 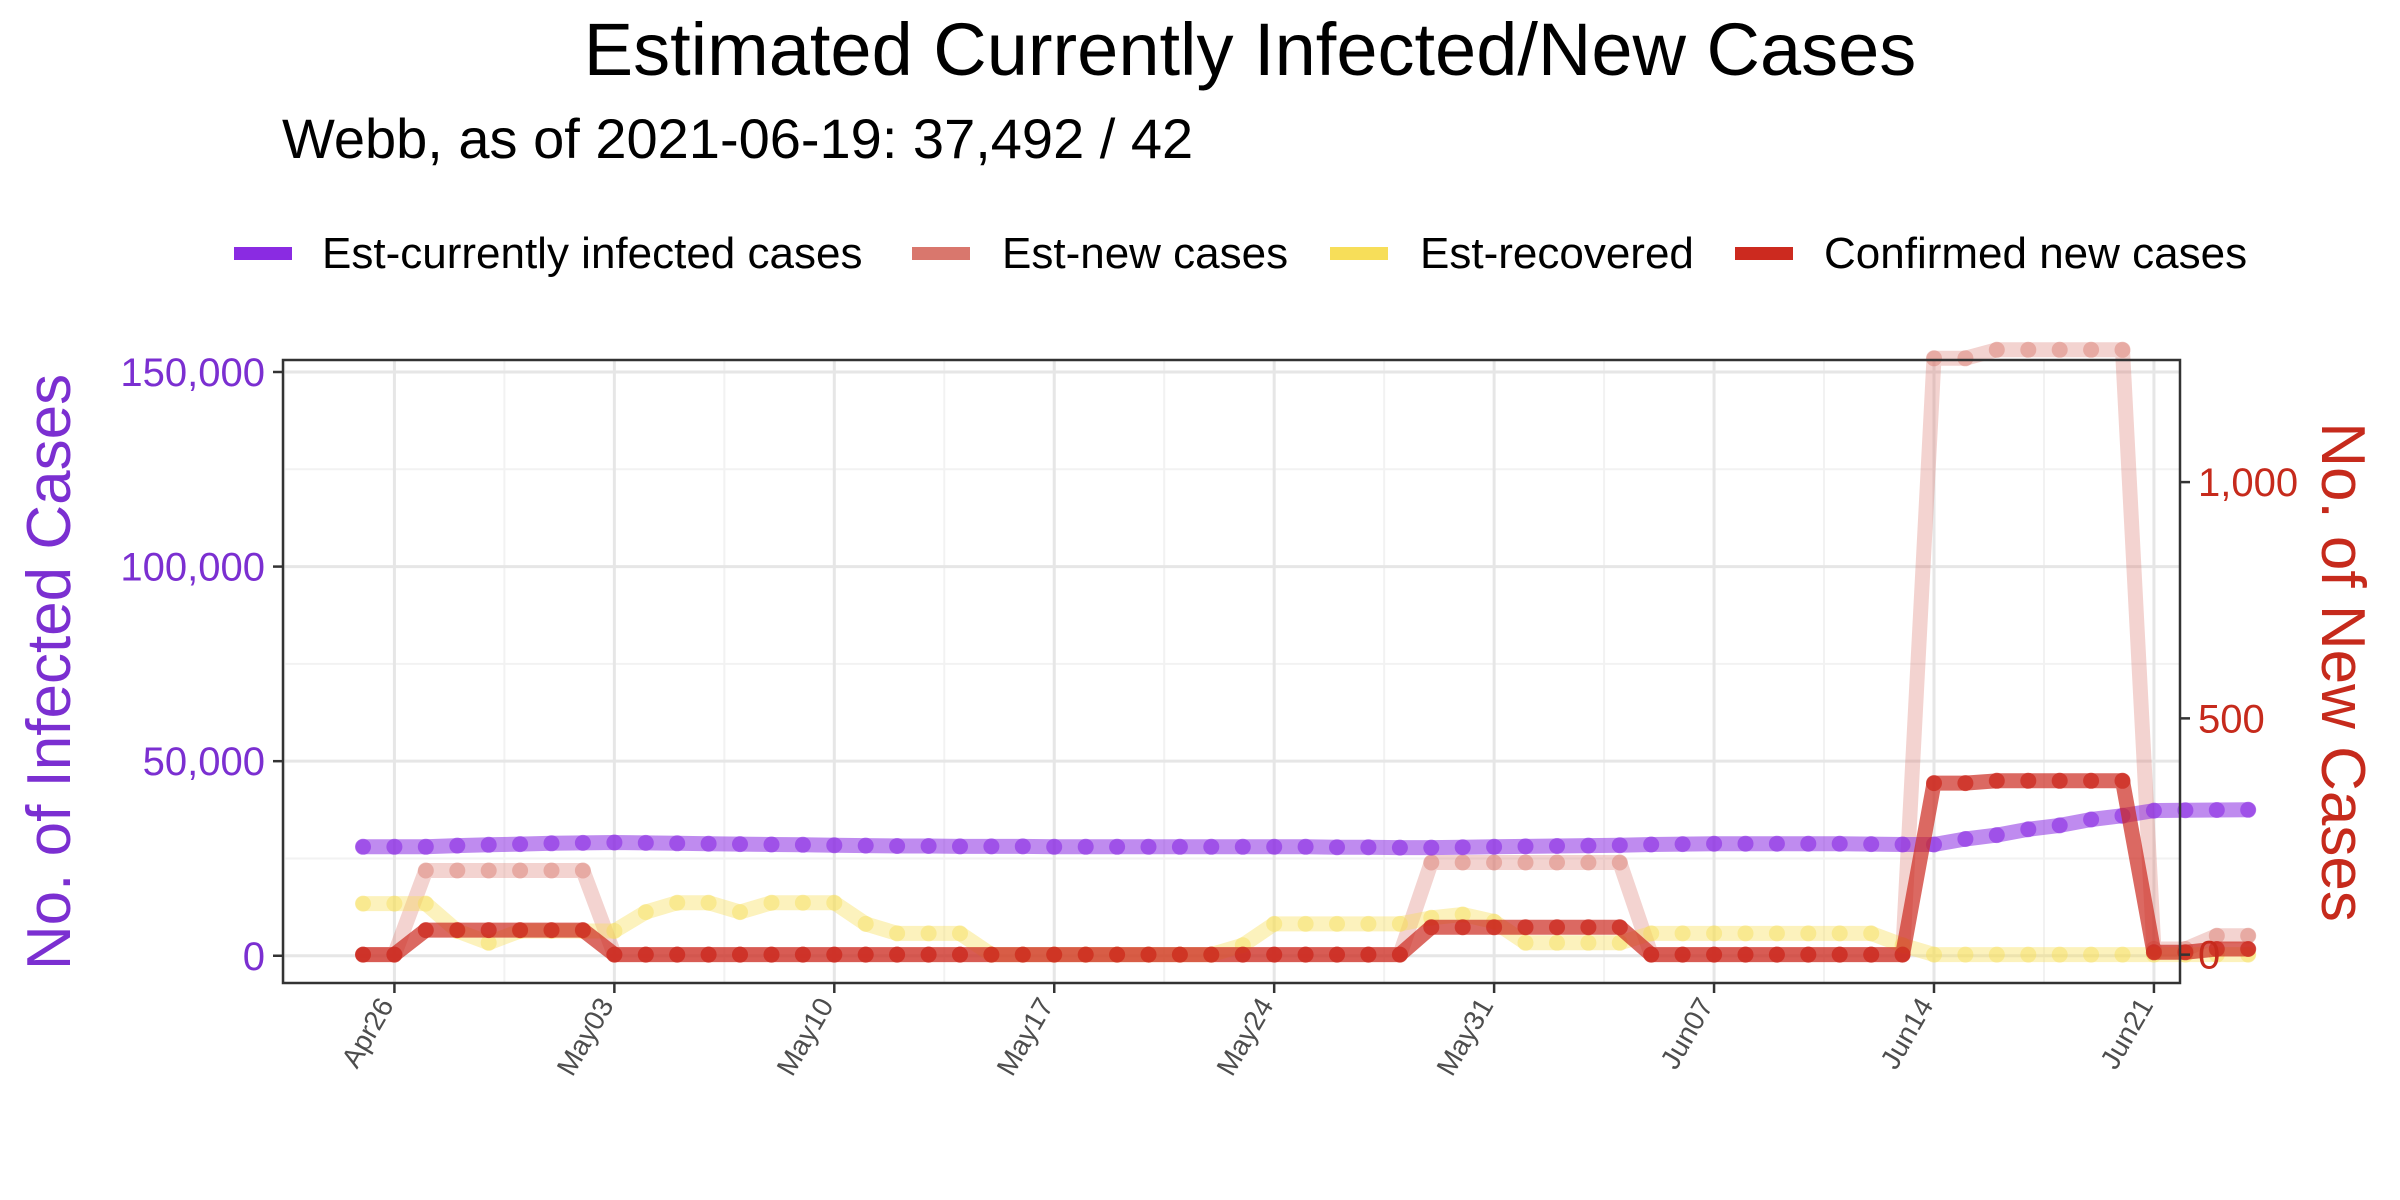 What do you see at coordinates (1025, 1037) in the screenshot?
I see `x-tick-label: May17` at bounding box center [1025, 1037].